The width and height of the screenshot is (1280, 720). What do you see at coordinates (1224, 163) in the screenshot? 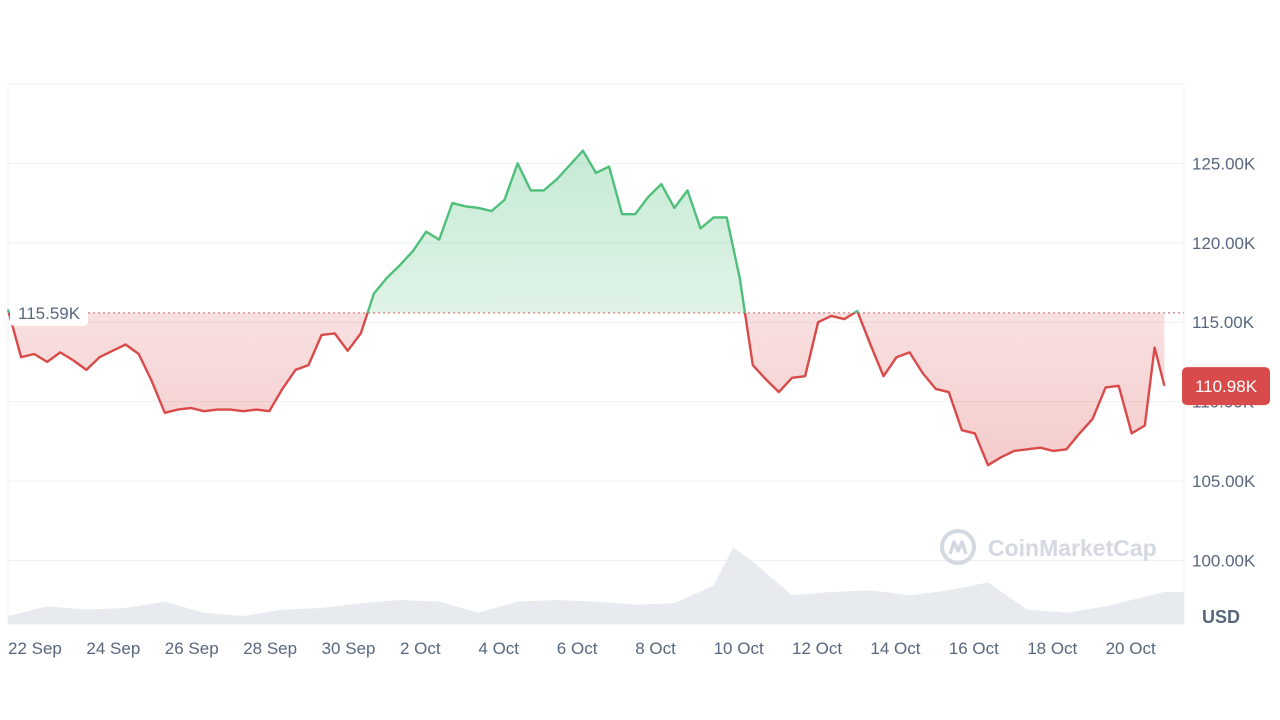
I see `y-tick-label: 125.00K` at bounding box center [1224, 163].